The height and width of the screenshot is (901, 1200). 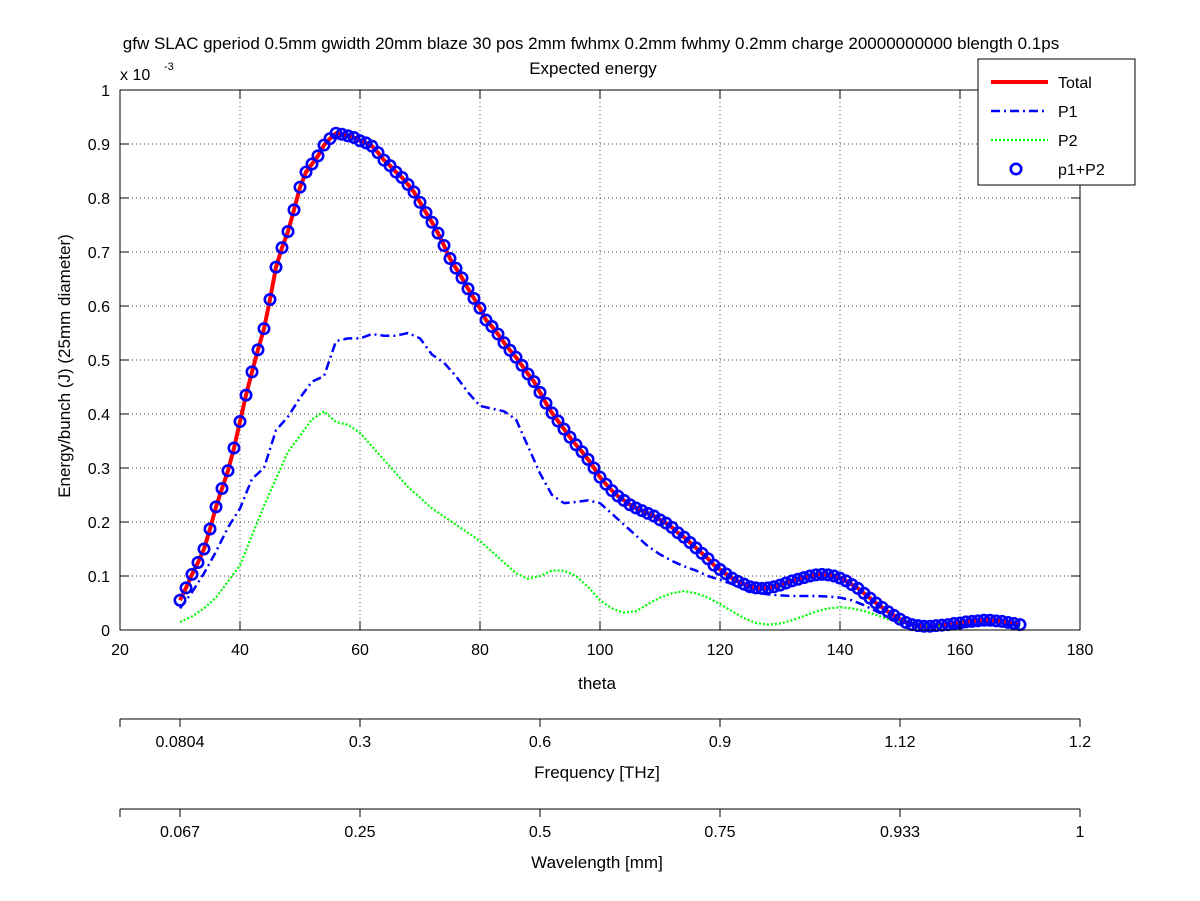 I want to click on y-multiplier-exp: -3, so click(x=169, y=67).